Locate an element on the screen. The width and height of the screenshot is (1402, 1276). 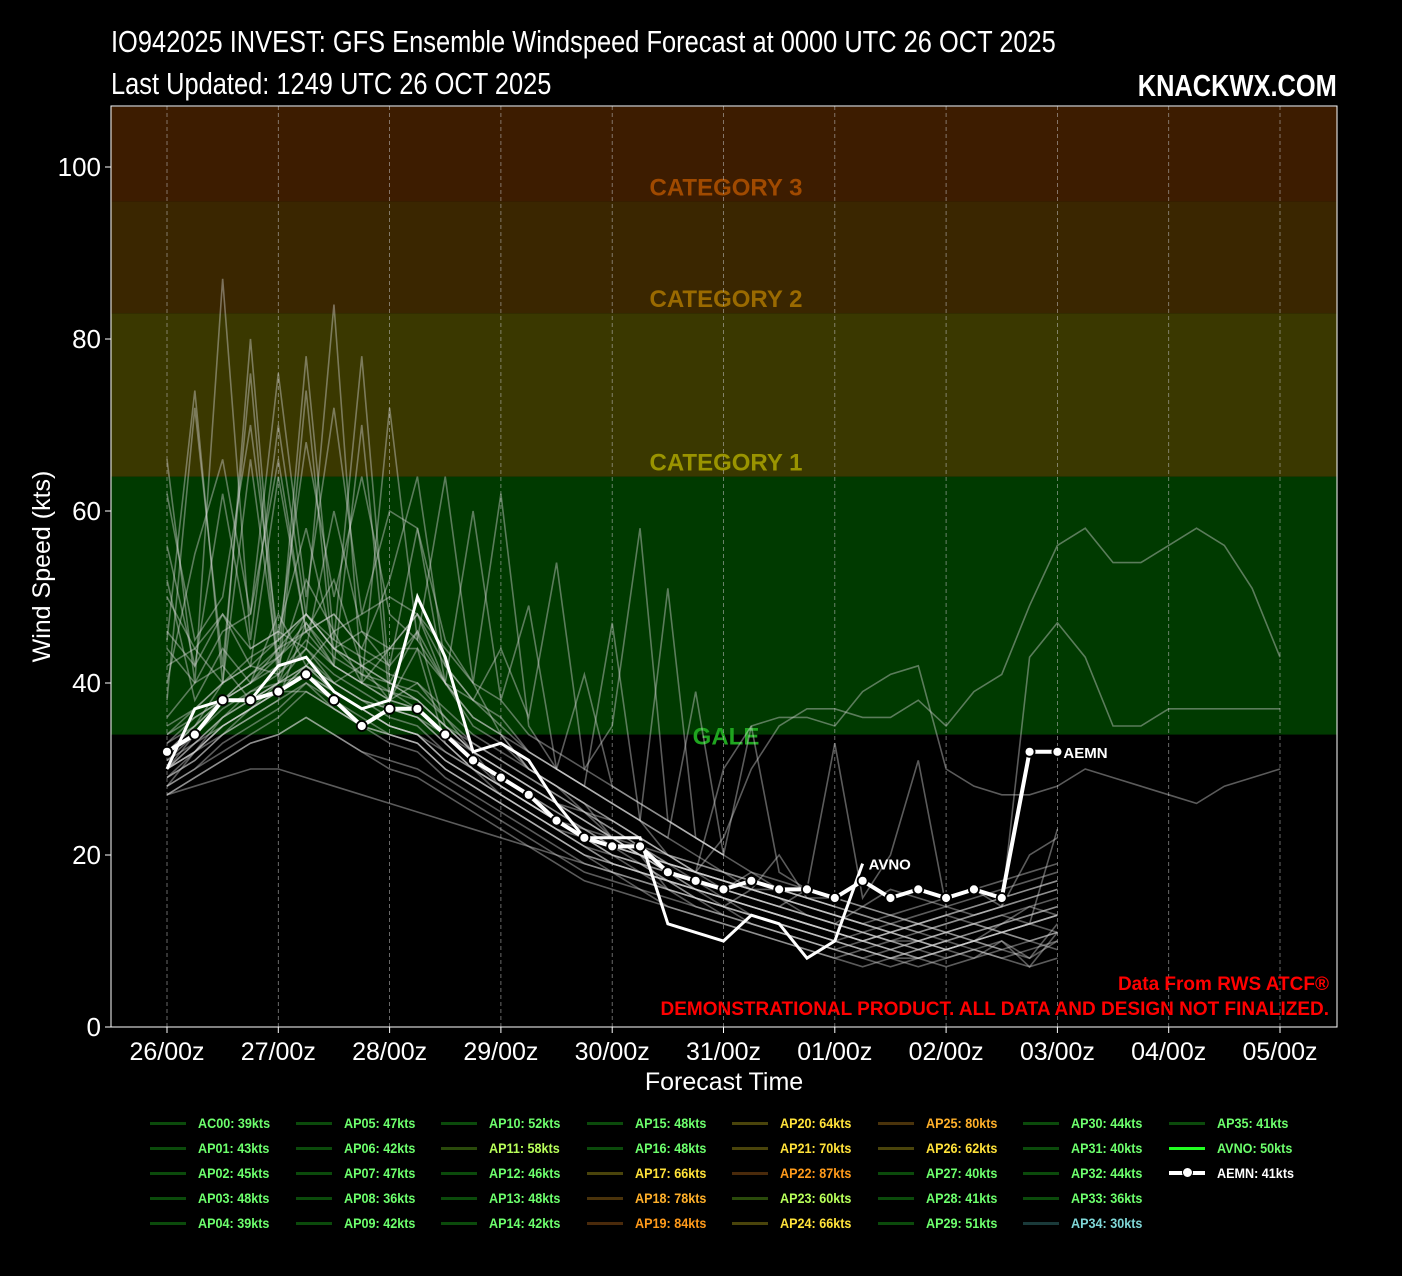
series-line-ap17 is located at coordinates (445, 657).